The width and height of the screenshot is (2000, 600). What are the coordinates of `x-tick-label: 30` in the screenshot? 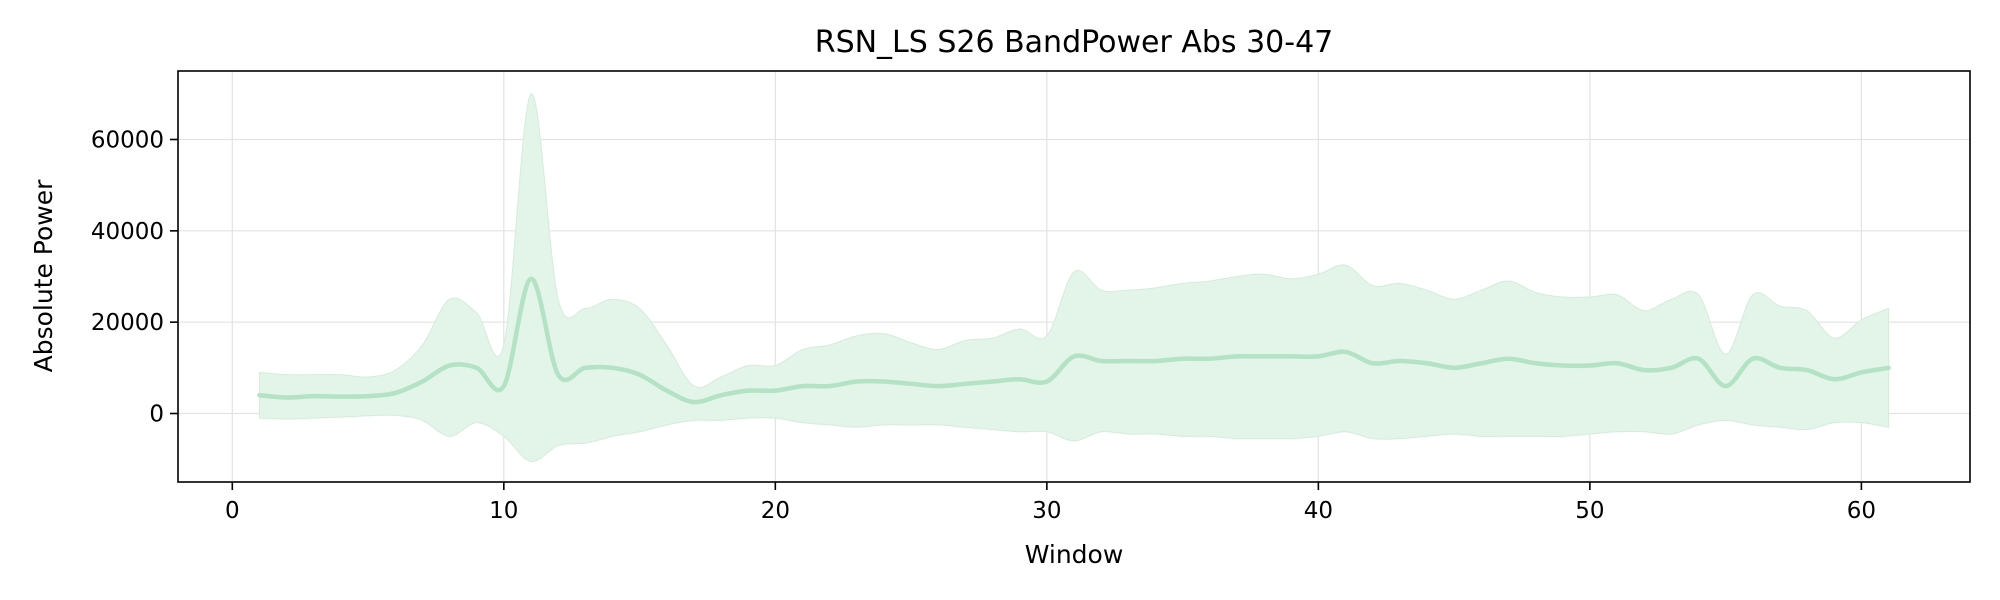 It's located at (1046, 511).